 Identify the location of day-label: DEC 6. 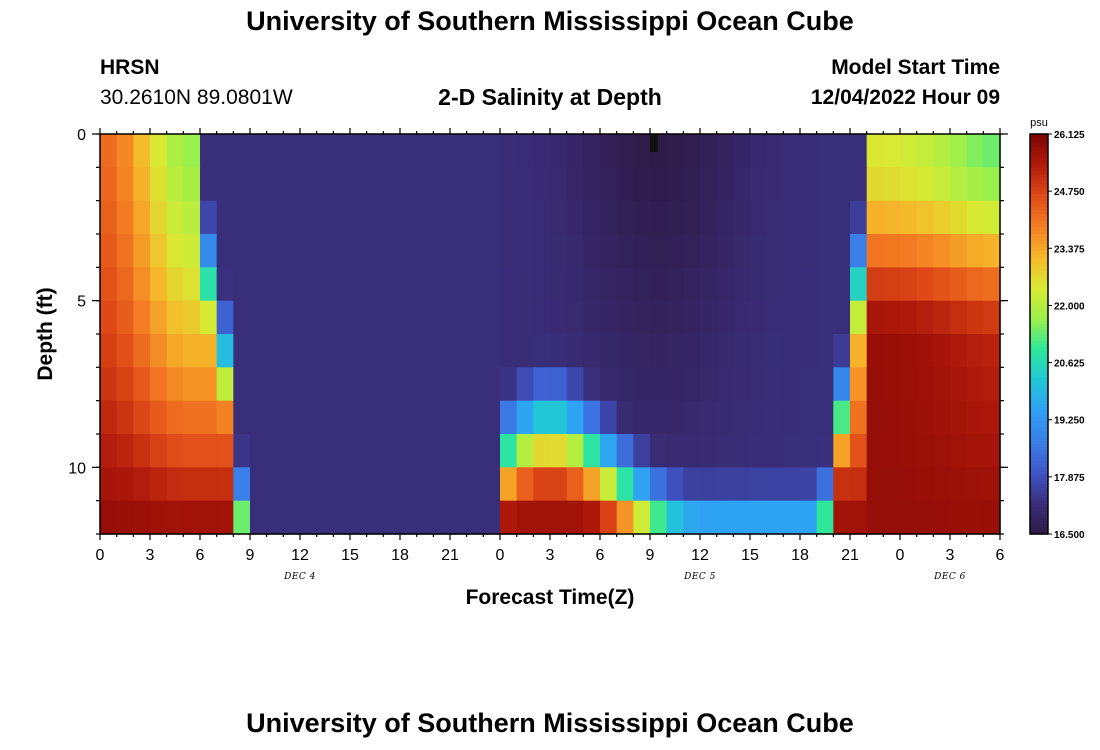
(949, 577).